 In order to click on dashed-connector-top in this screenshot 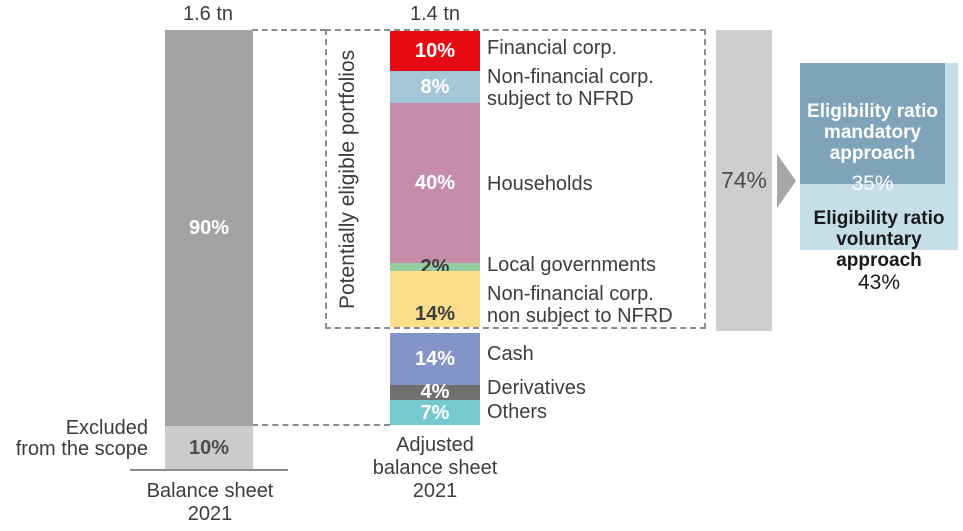, I will do `click(289, 30)`.